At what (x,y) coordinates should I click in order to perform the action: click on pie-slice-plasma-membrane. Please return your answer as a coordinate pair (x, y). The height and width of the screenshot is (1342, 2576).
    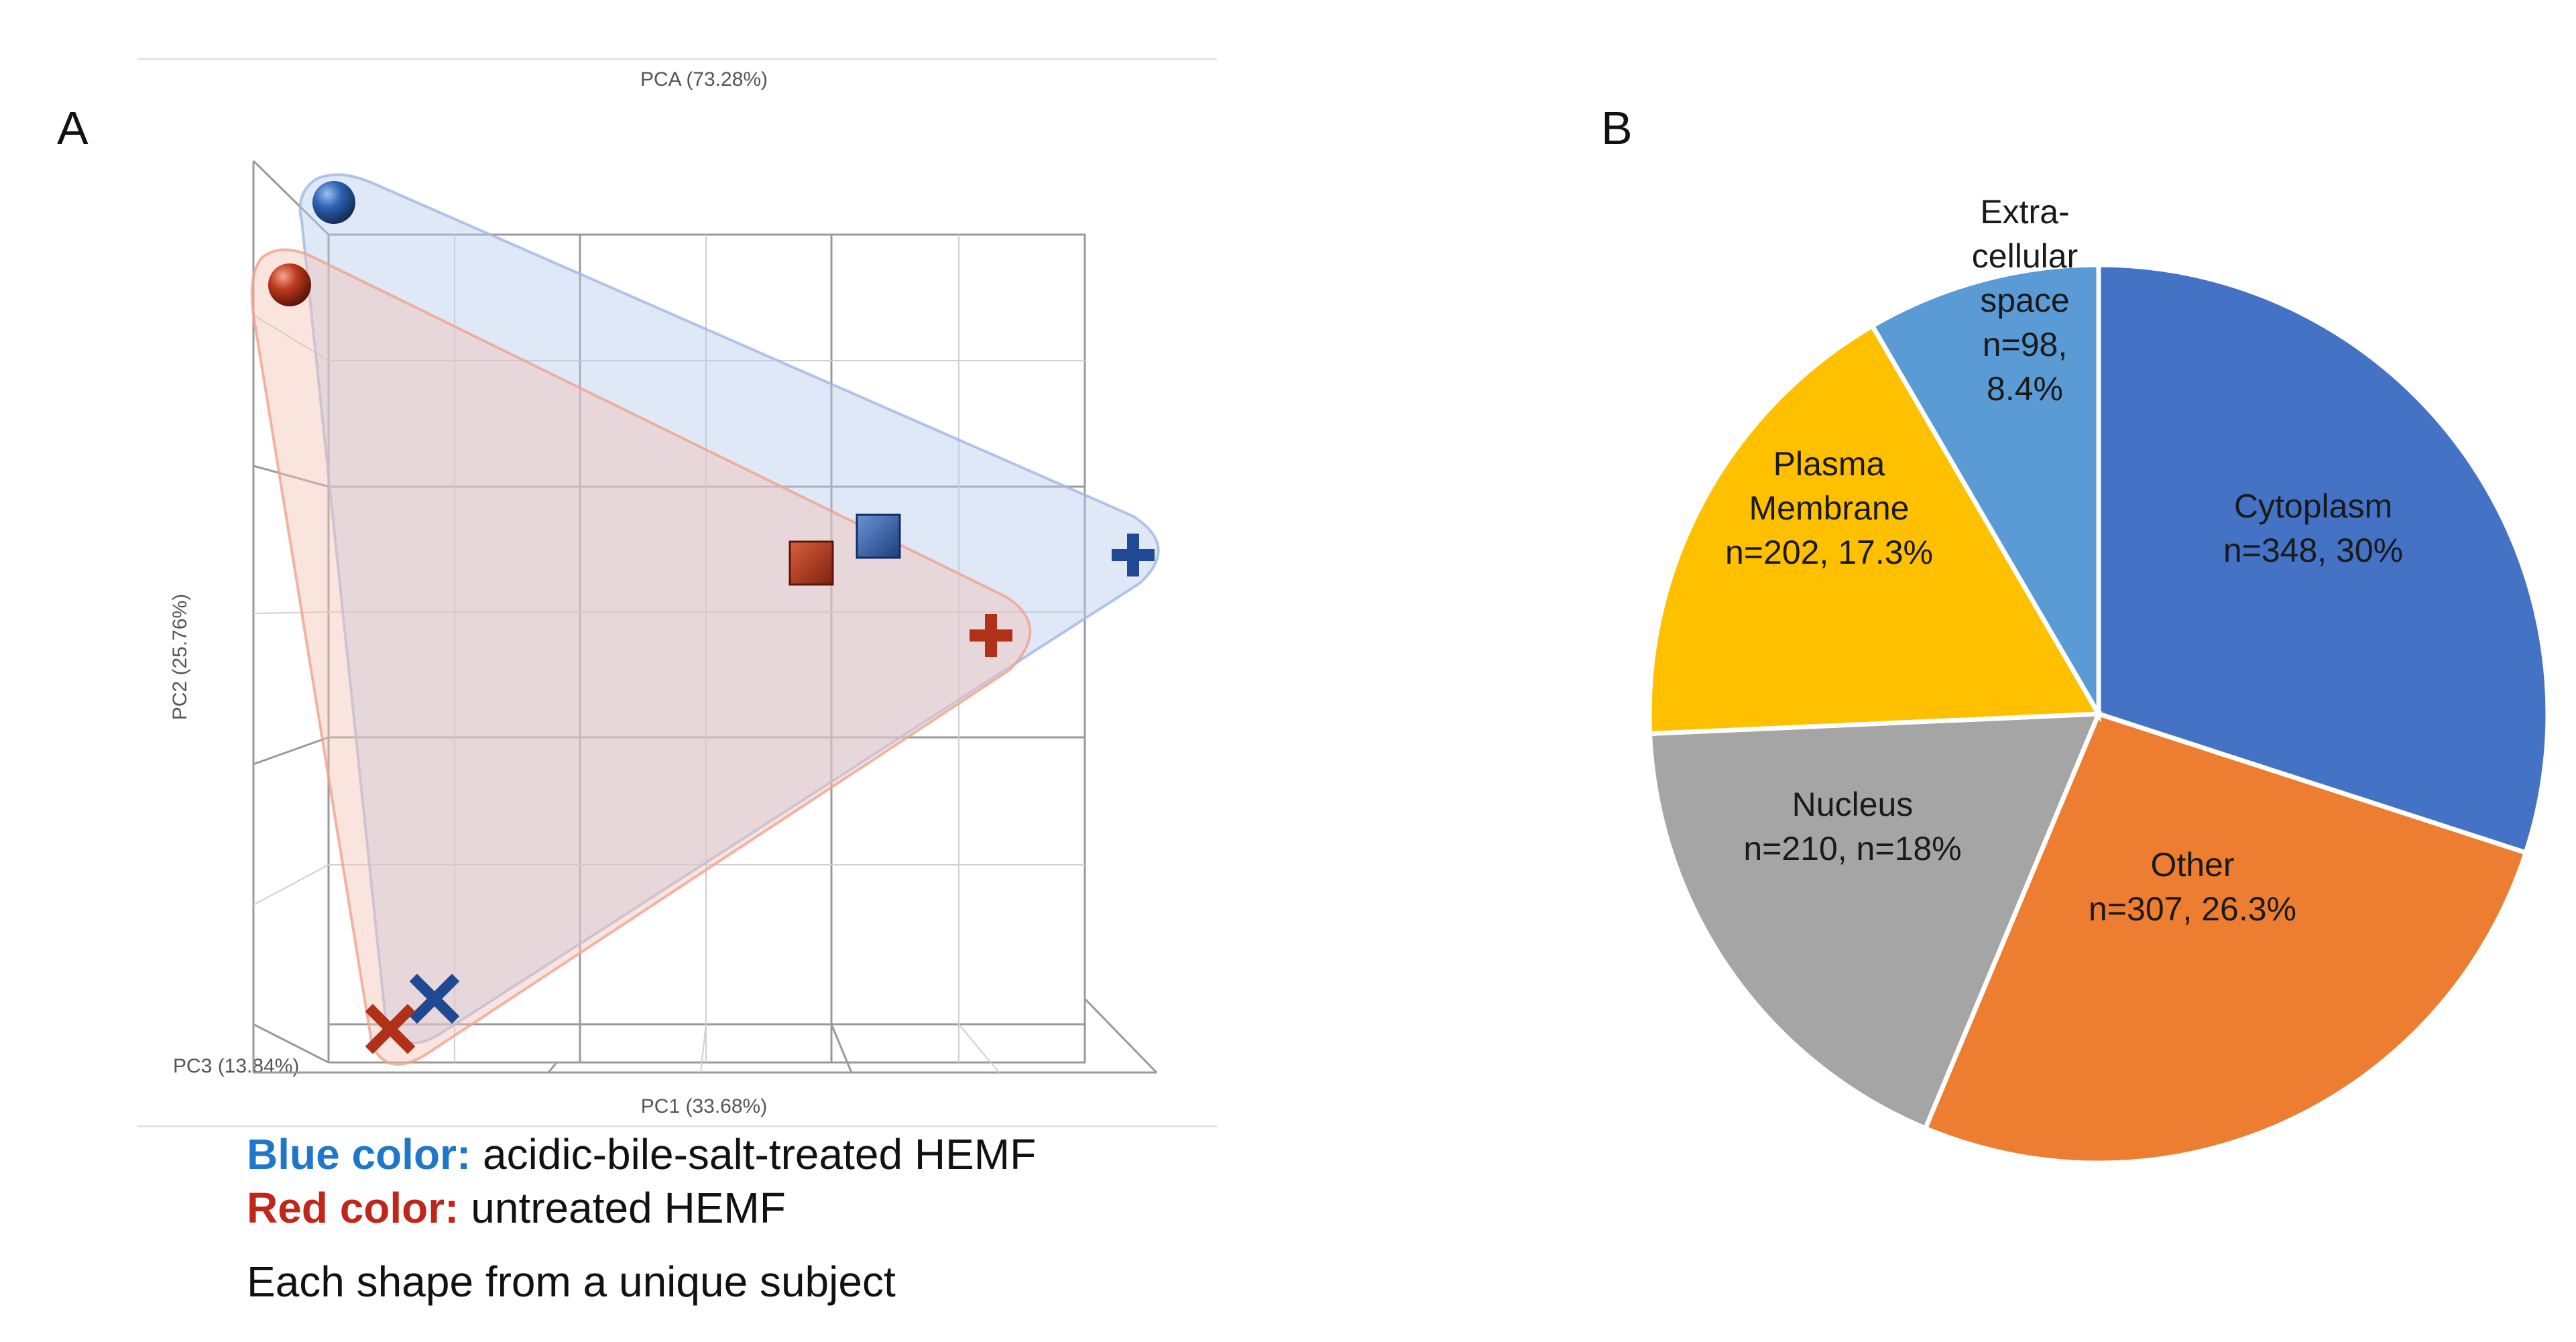
    Looking at the image, I should click on (1875, 529).